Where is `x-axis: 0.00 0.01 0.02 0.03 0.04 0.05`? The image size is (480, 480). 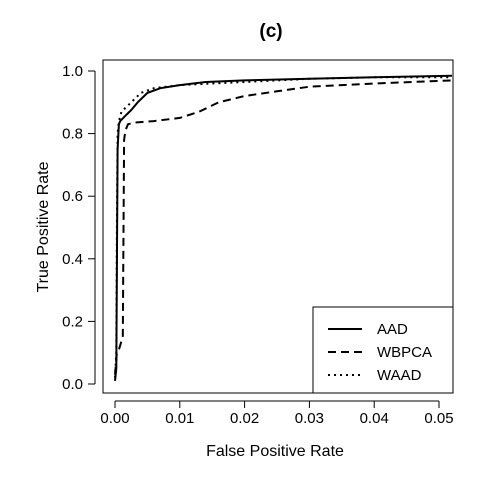
x-axis: 0.00 0.01 0.02 0.03 0.04 0.05 is located at coordinates (276, 414).